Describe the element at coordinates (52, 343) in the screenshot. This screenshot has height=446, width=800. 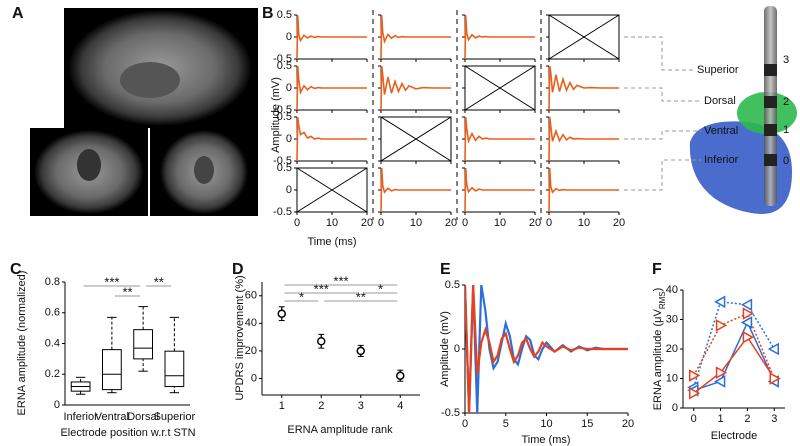
I see `y-tick-label: 0.4` at that location.